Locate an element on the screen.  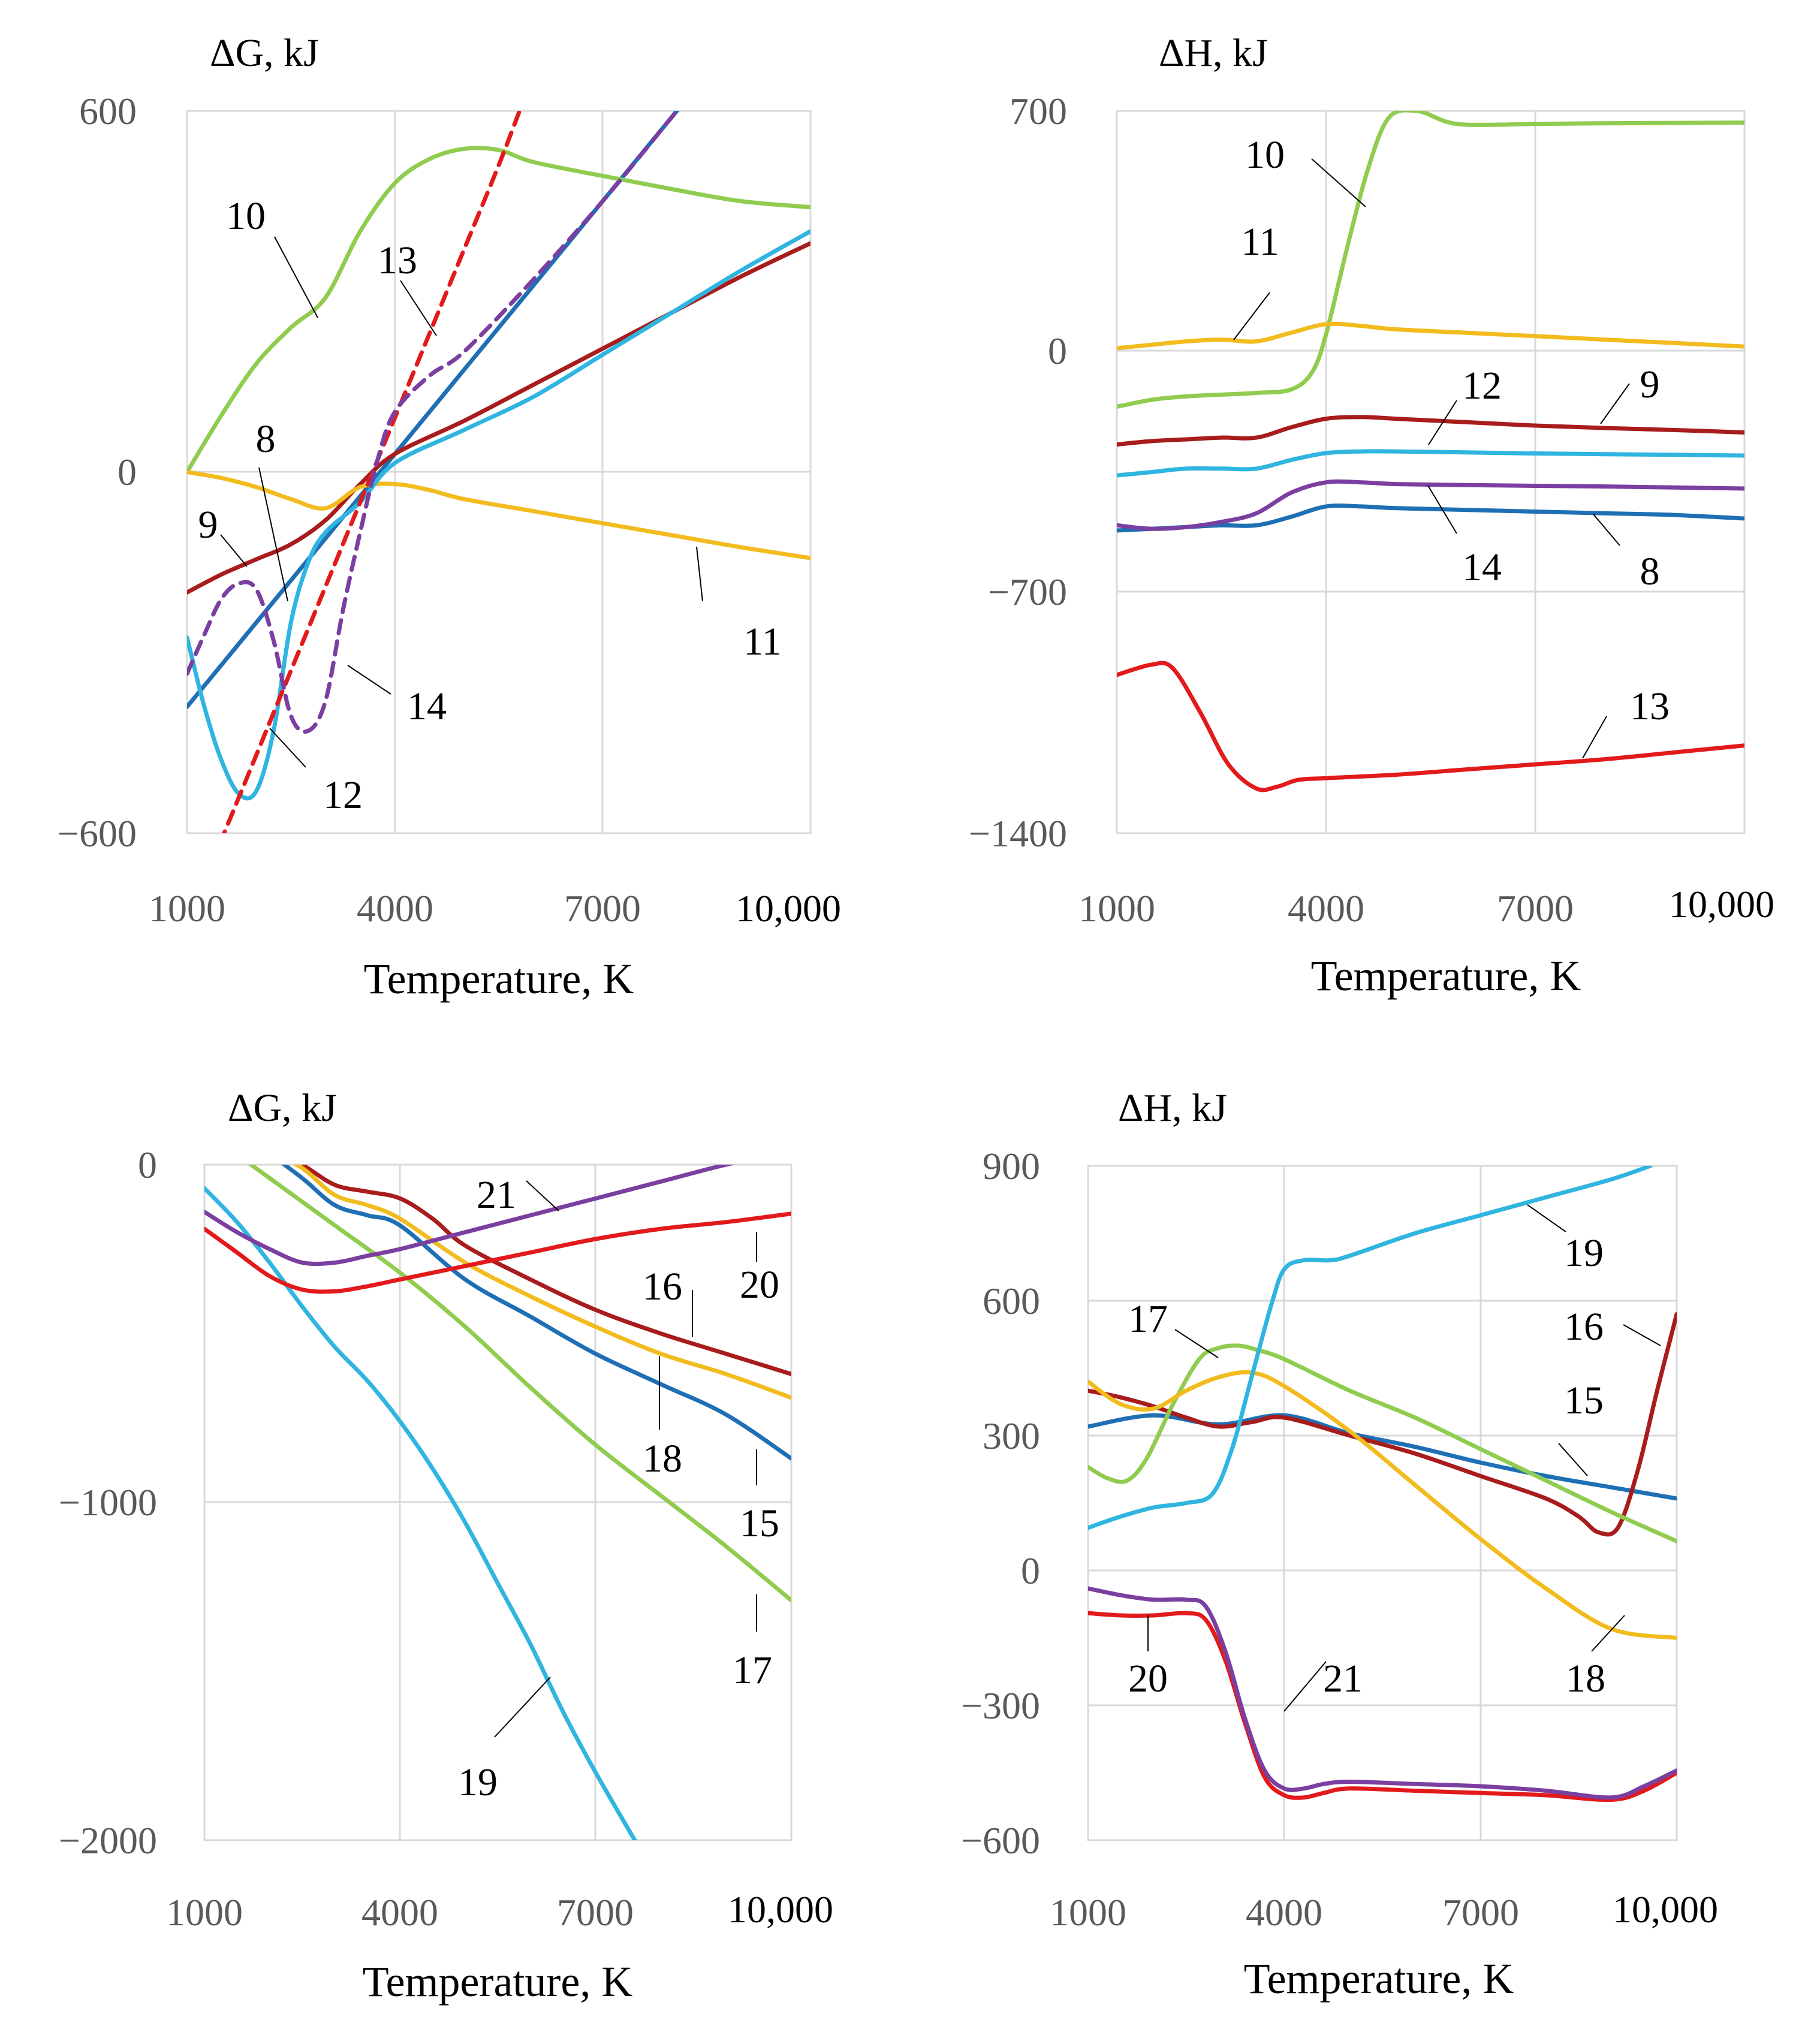
curve-label-text: 18 is located at coordinates (662, 1459).